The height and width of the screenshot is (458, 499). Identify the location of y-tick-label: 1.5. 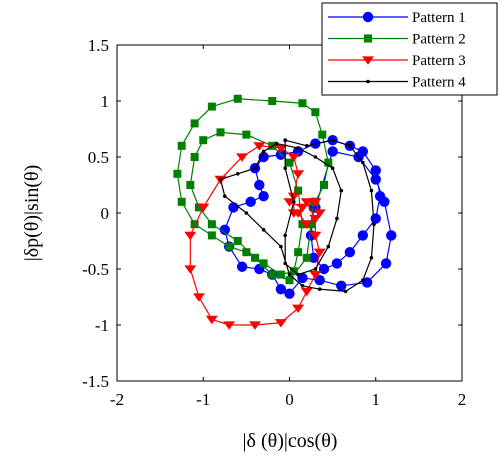
(98, 45).